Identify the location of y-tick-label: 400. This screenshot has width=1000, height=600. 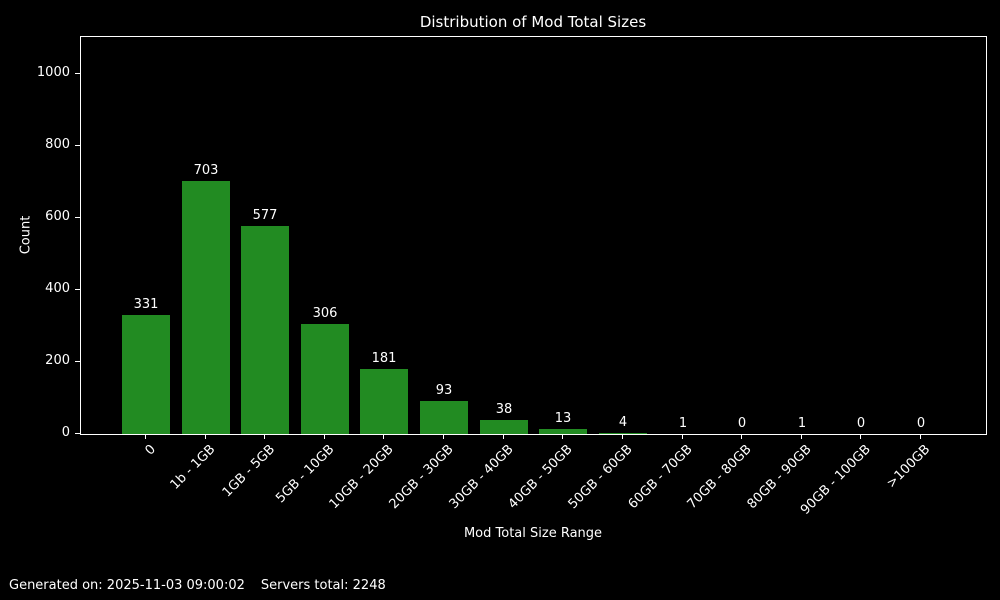
(57, 288).